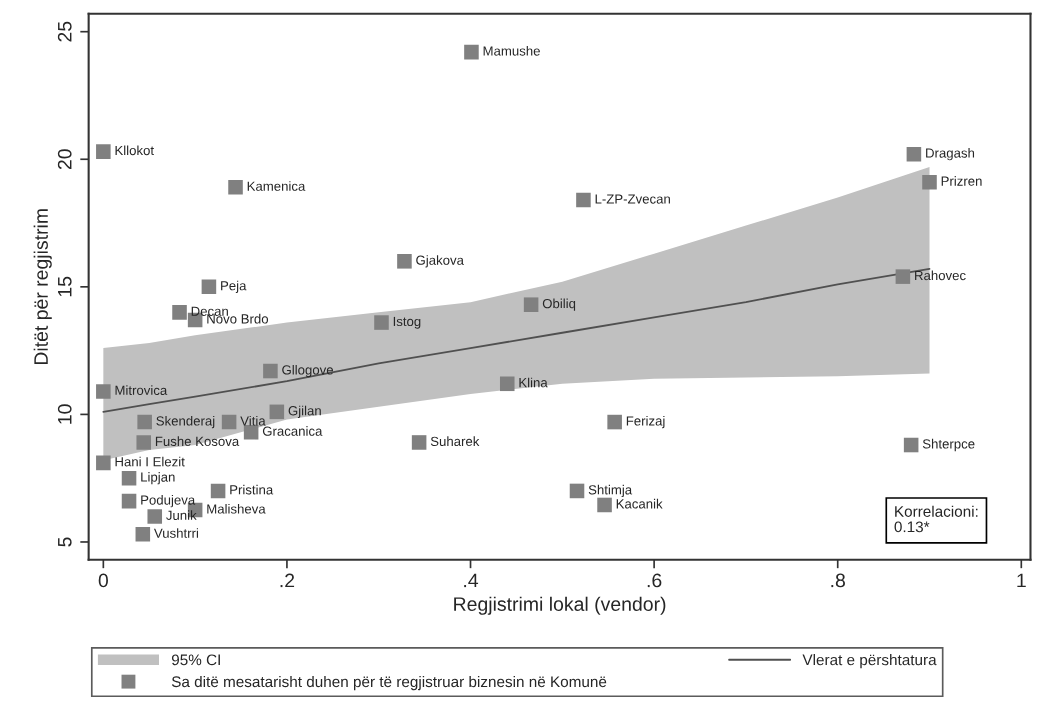 The image size is (1043, 728). I want to click on annotation: Ferizaj, so click(645, 422).